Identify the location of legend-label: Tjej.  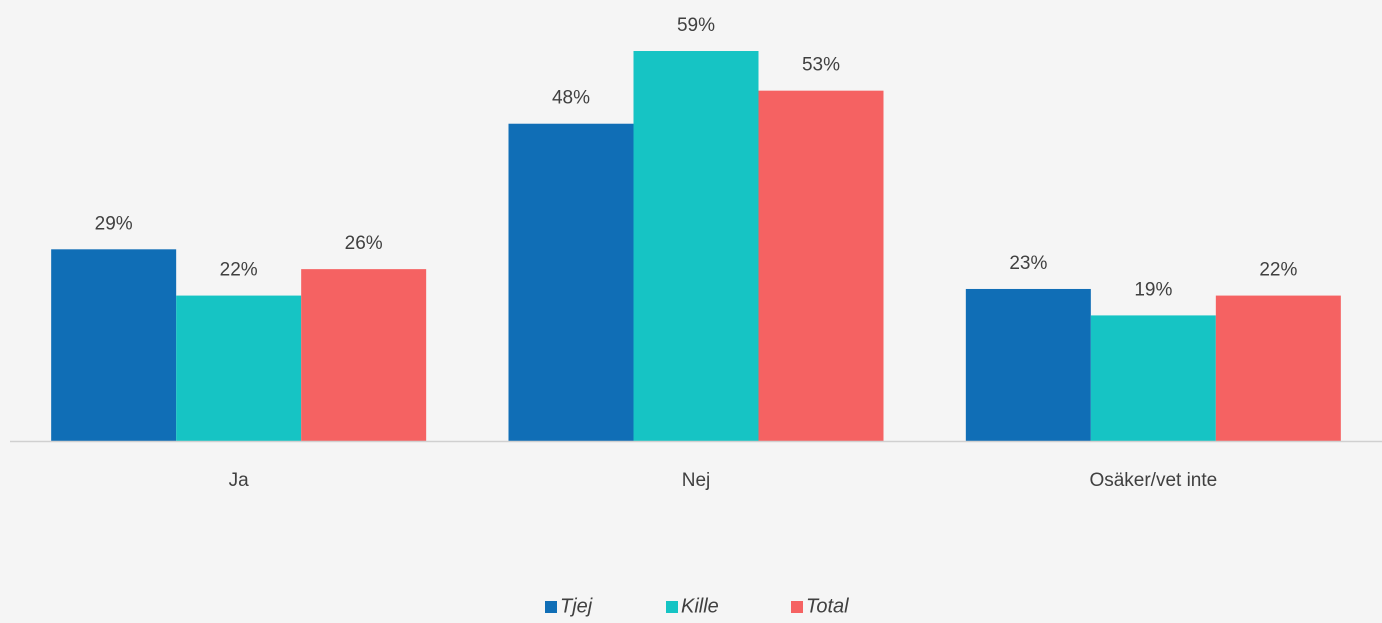
(576, 606).